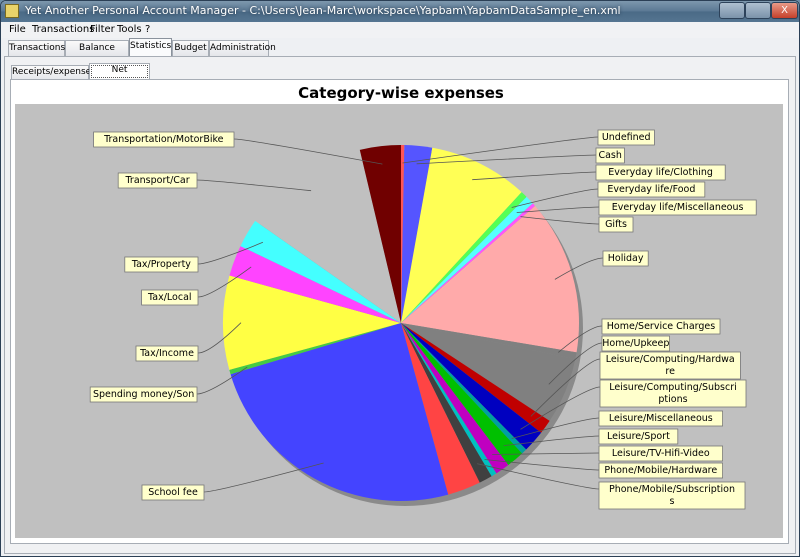  Describe the element at coordinates (672, 501) in the screenshot. I see `label-line-phone-mobile-subscriptions-1: s` at that location.